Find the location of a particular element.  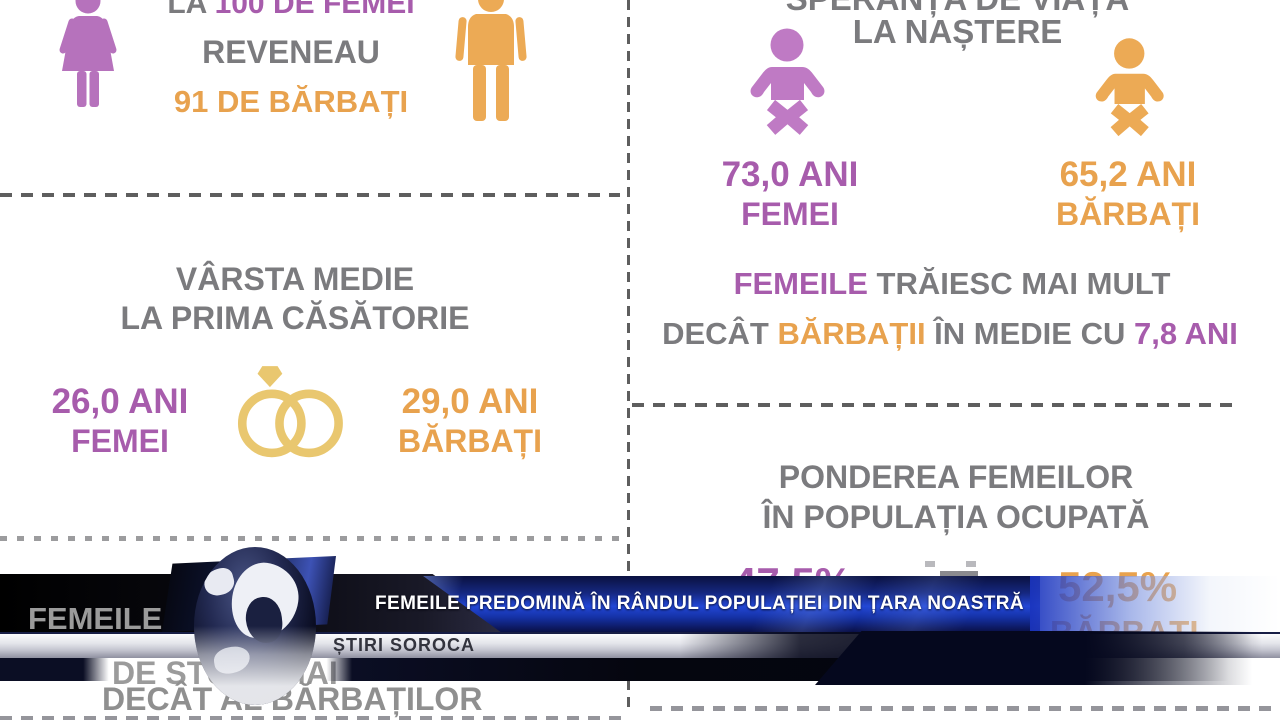

globe-continent-dark is located at coordinates (264, 620).